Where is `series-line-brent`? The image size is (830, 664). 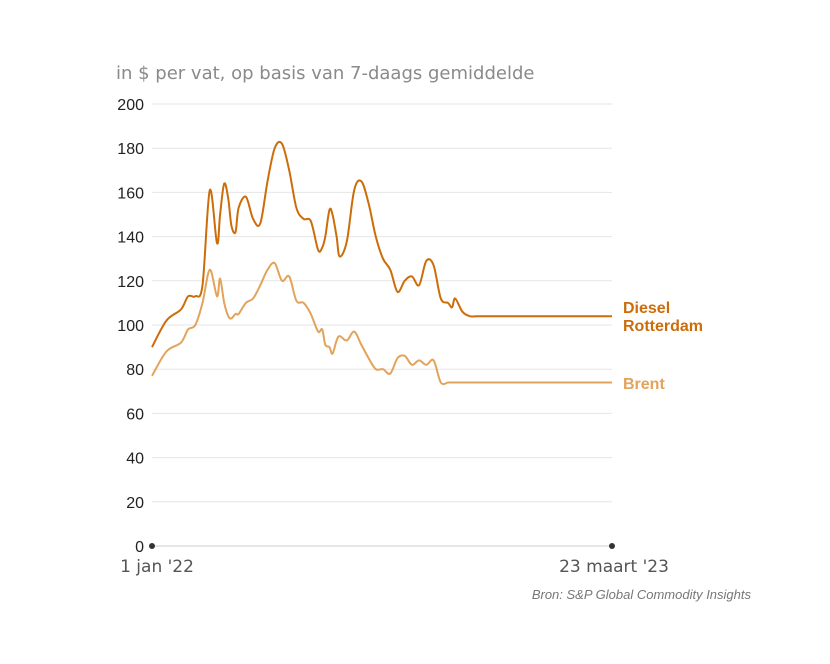
series-line-brent is located at coordinates (381, 323).